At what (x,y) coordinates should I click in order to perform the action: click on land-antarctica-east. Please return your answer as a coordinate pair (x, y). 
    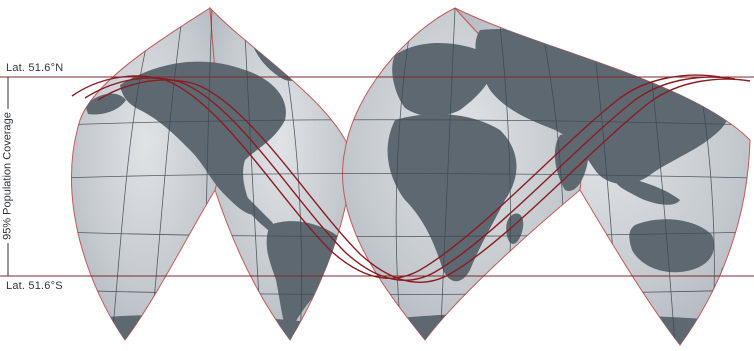
    Looking at the image, I should click on (560, 328).